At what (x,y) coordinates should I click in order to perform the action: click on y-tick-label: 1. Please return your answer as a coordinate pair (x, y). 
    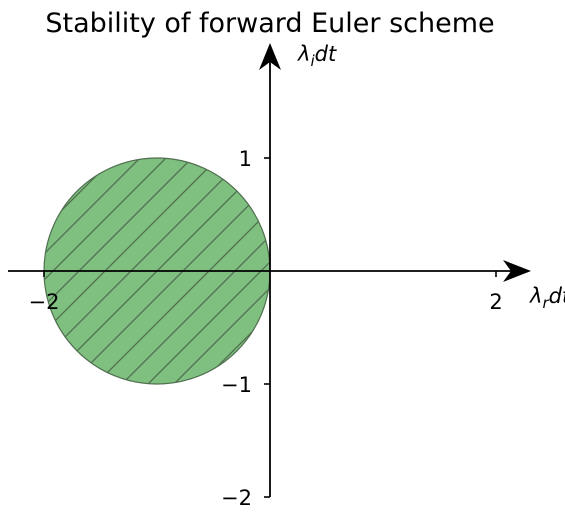
    Looking at the image, I should click on (245, 159).